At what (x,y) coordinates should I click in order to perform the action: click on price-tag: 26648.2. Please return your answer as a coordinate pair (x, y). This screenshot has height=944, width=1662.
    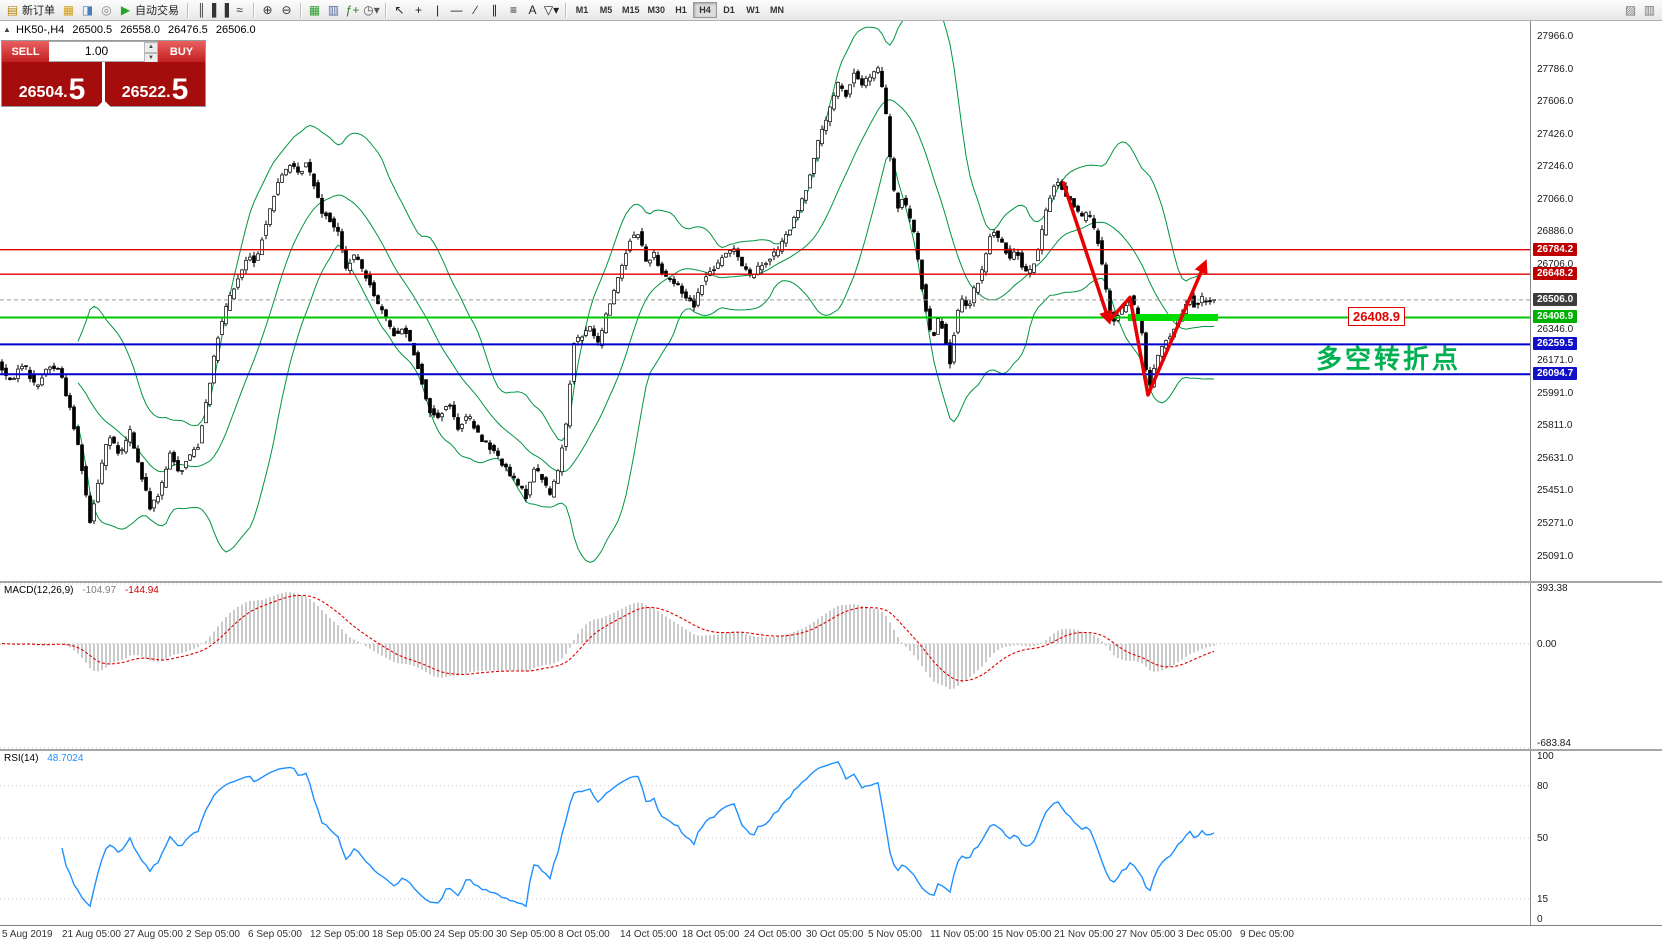
    Looking at the image, I should click on (1555, 273).